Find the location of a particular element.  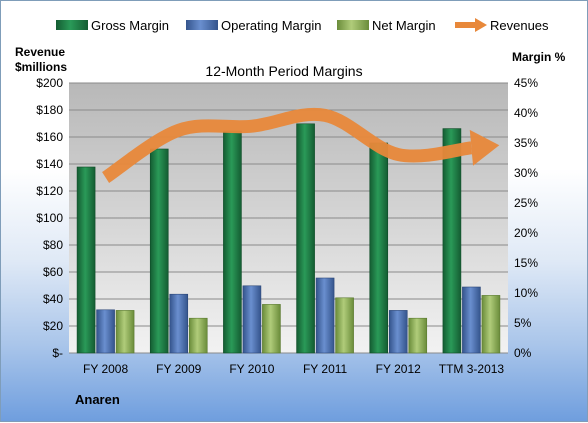

x-tick-label: FY 2009 is located at coordinates (178, 369).